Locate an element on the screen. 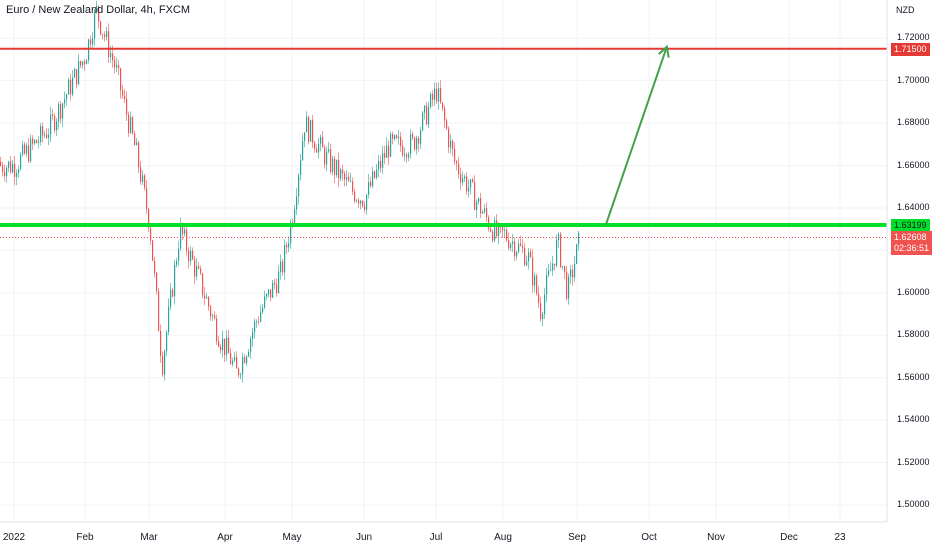 This screenshot has width=932, height=550. time-tick-label: Jul is located at coordinates (436, 537).